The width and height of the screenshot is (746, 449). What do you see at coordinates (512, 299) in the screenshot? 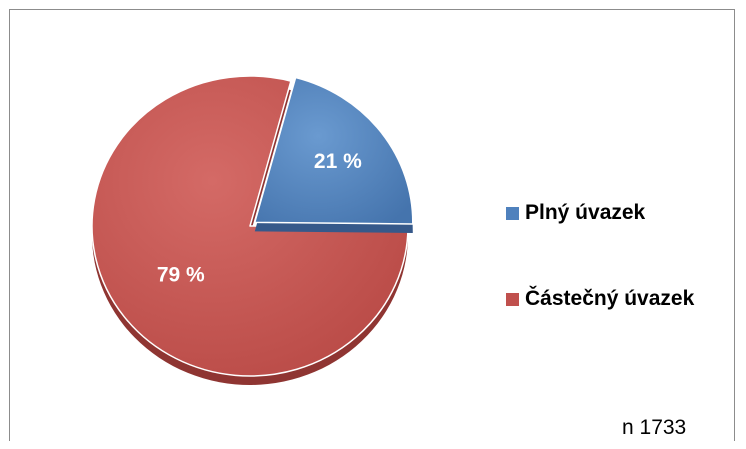
I see `legend-swatch-part-time` at bounding box center [512, 299].